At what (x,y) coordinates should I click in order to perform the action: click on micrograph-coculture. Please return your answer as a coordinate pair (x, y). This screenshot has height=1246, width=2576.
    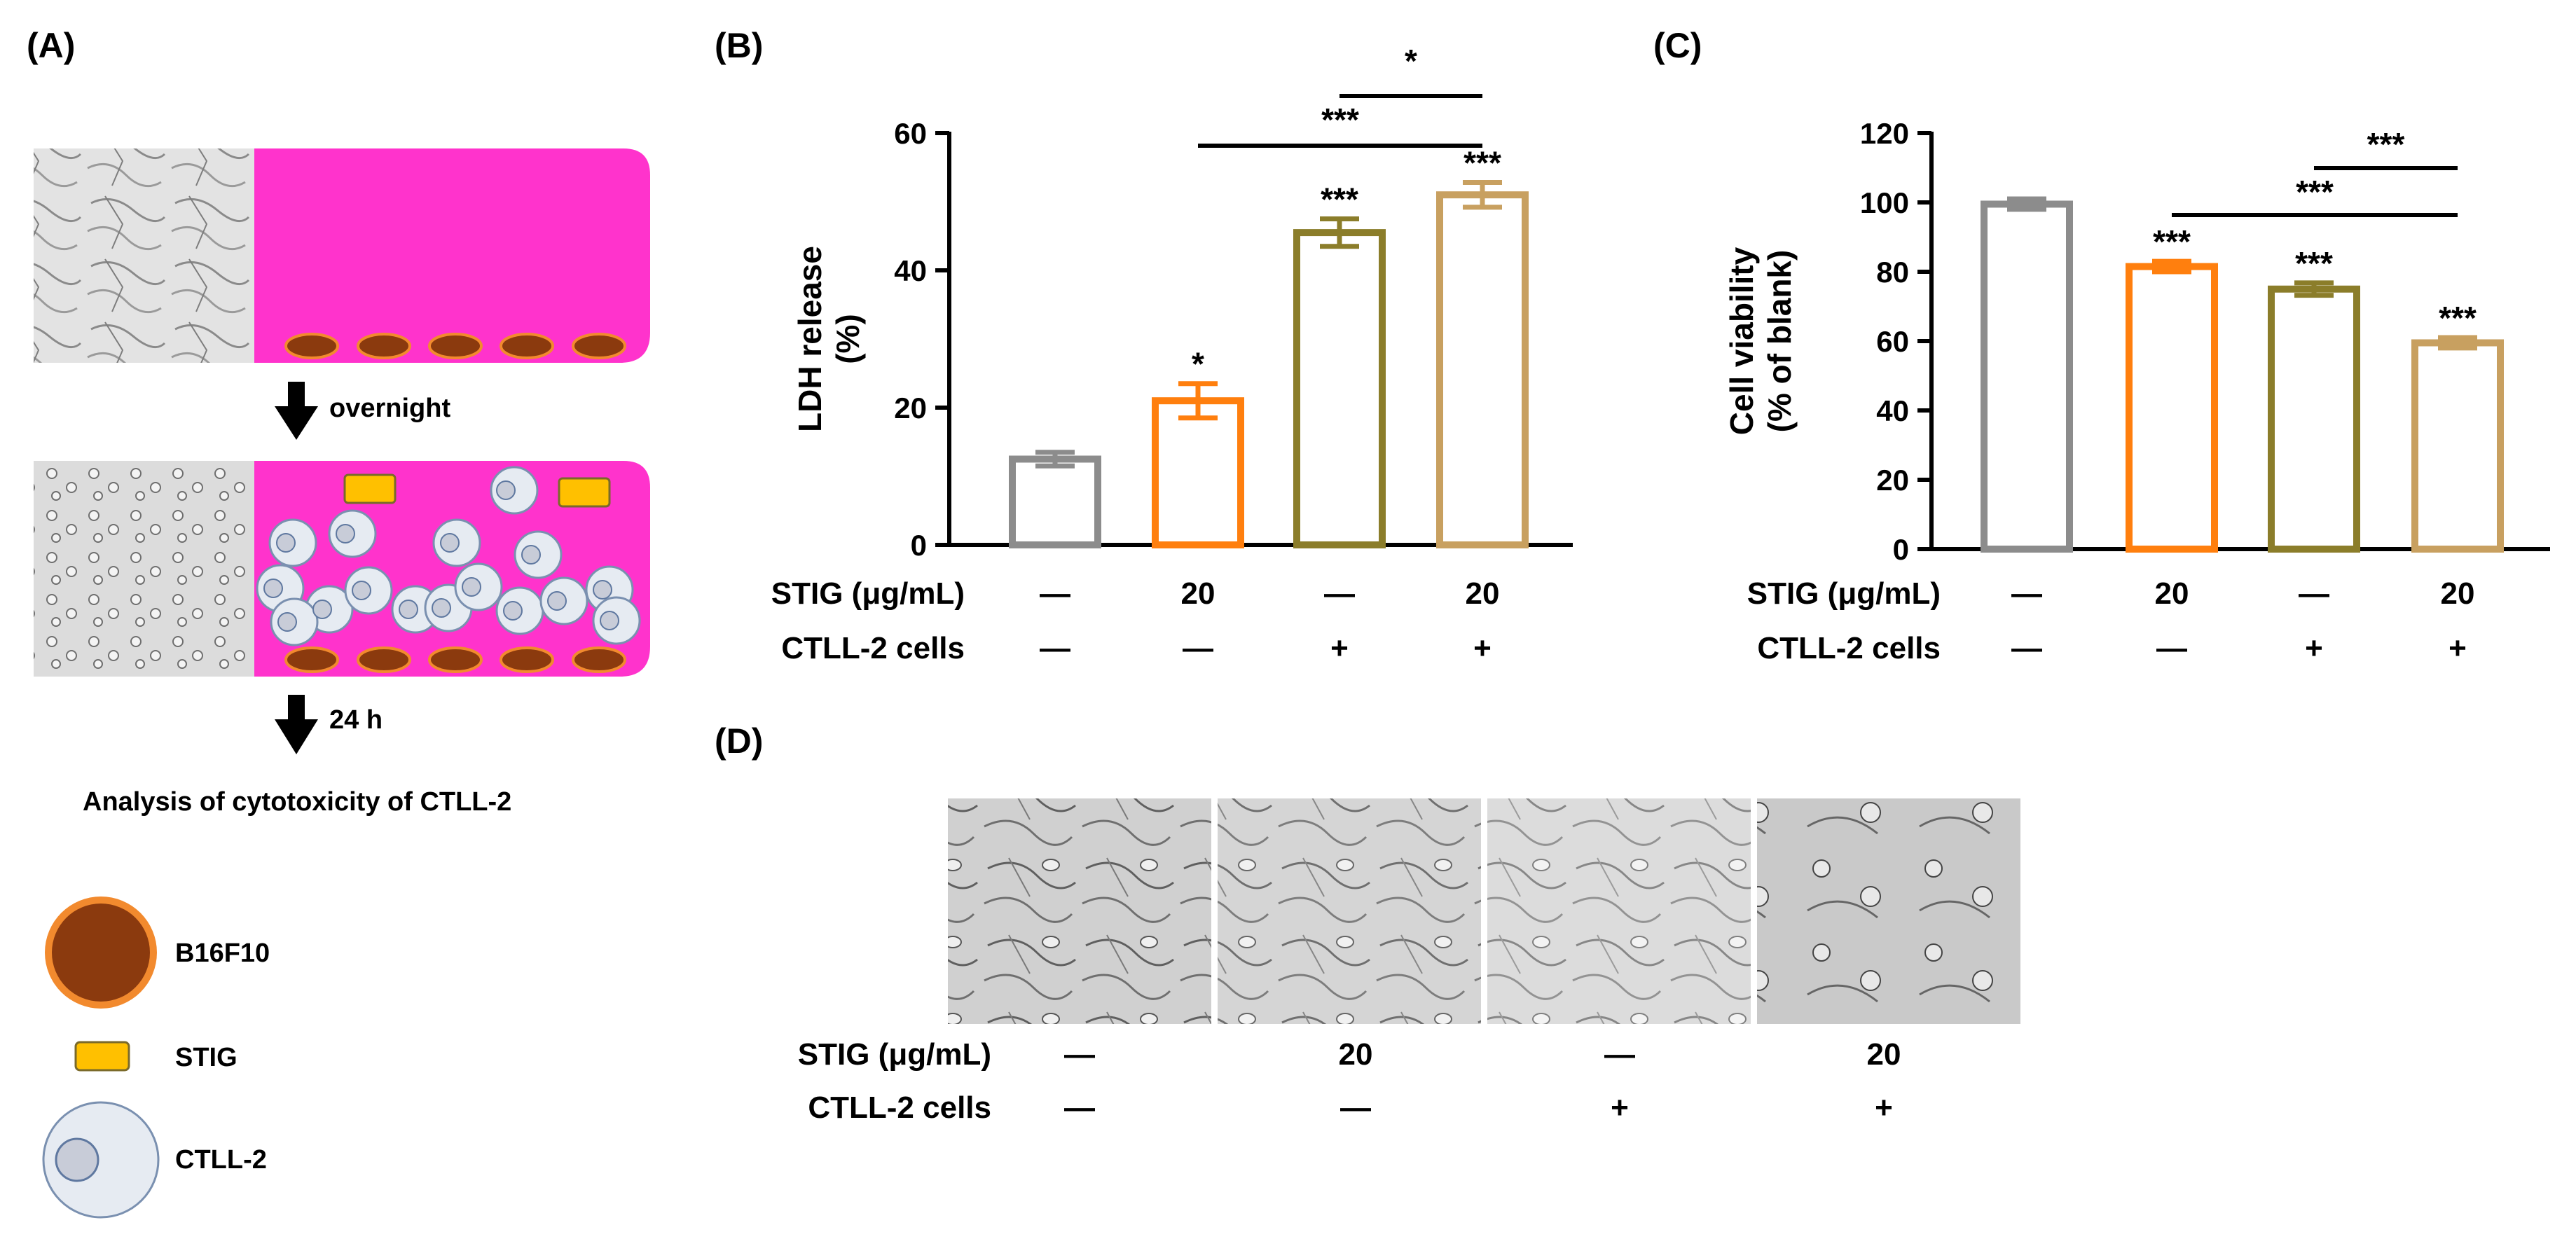
    Looking at the image, I should click on (144, 569).